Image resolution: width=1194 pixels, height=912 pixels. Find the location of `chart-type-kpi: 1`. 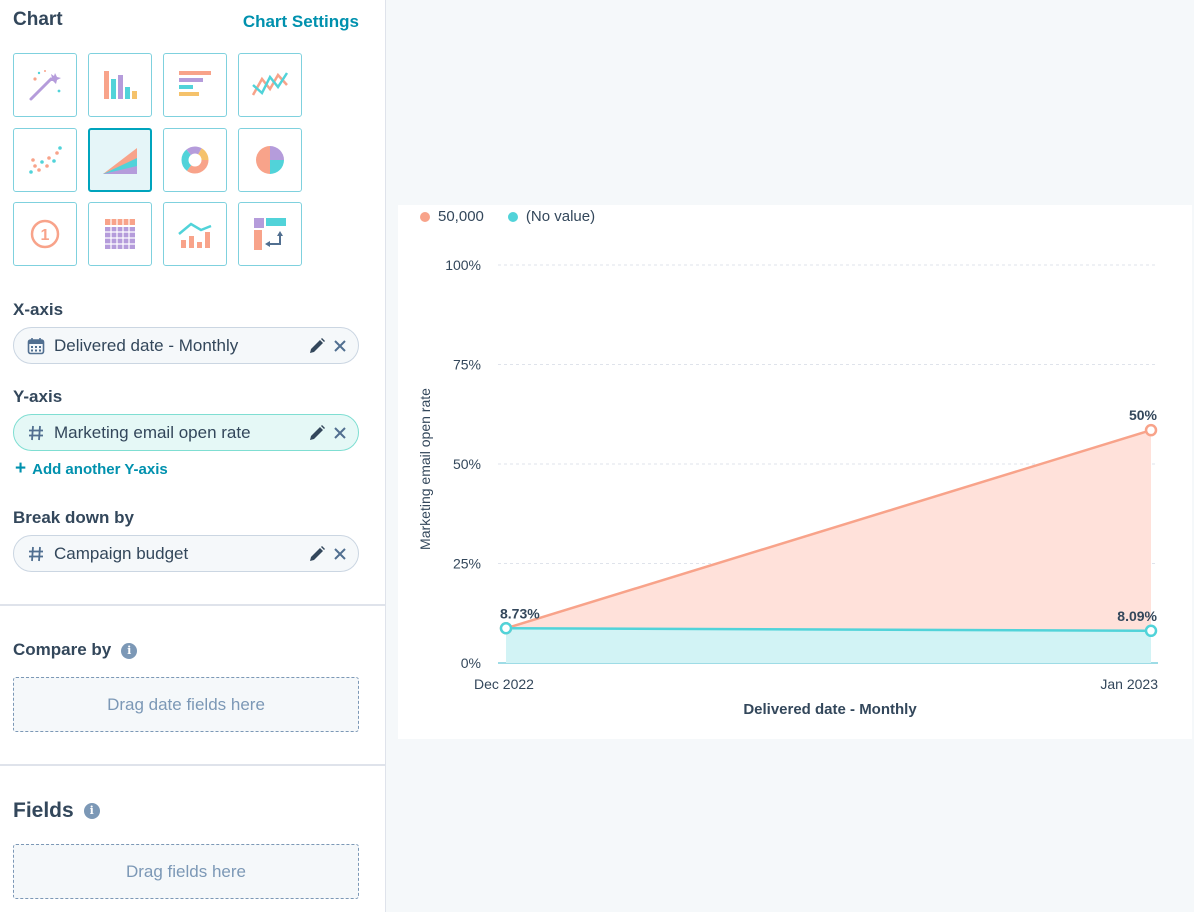

chart-type-kpi: 1 is located at coordinates (45, 234).